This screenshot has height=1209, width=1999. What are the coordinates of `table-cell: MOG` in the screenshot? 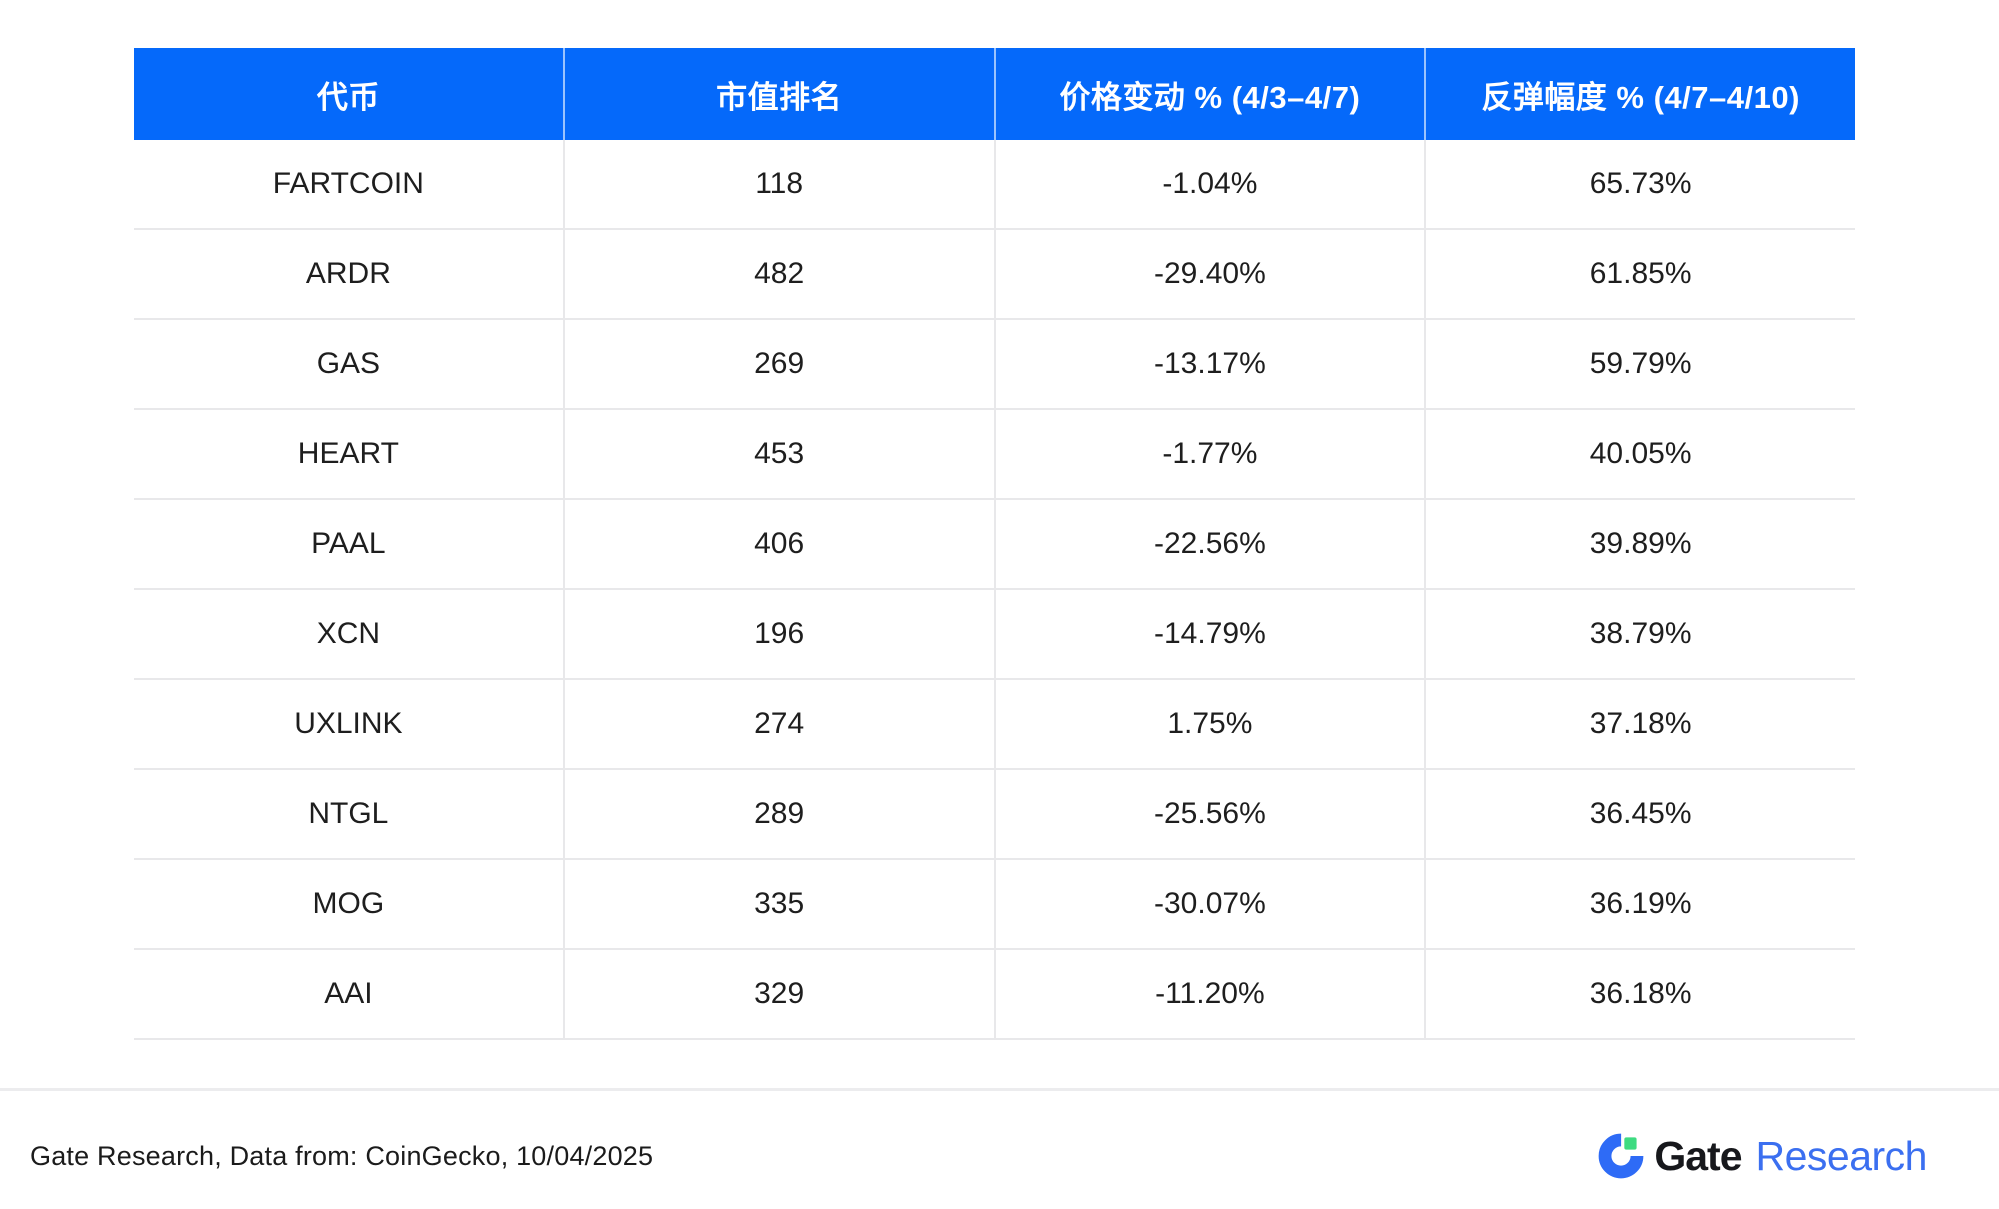 It's located at (348, 903).